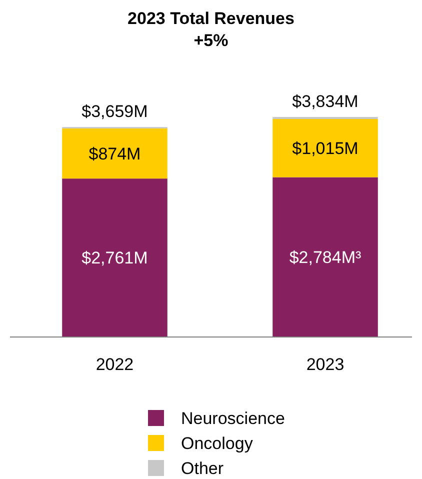 This screenshot has width=422, height=479. I want to click on data-label: $874M, so click(114, 154).